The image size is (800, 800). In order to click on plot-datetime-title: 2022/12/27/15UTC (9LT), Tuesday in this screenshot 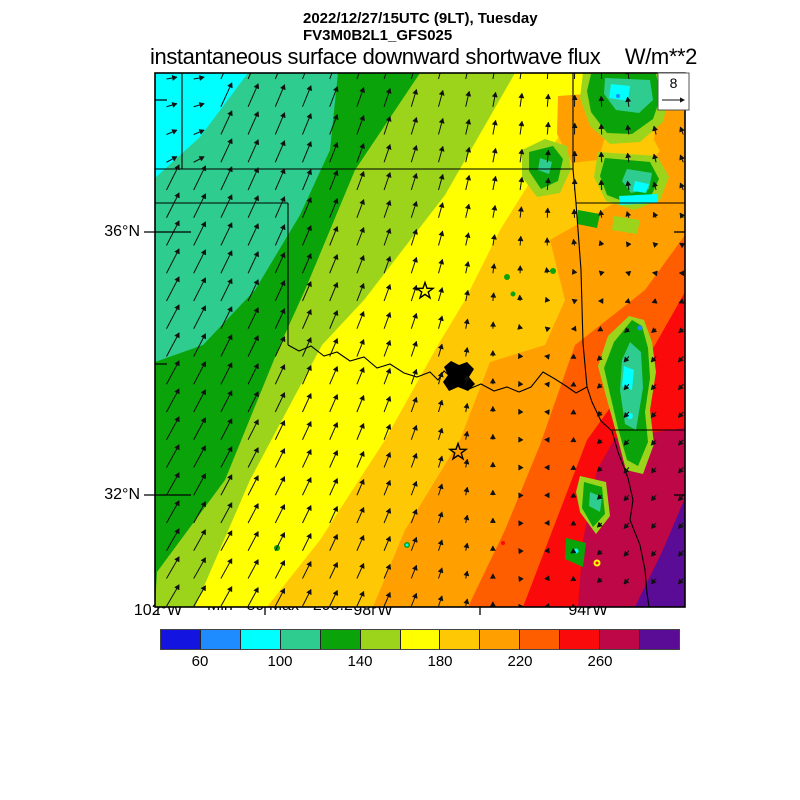, I will do `click(420, 18)`.